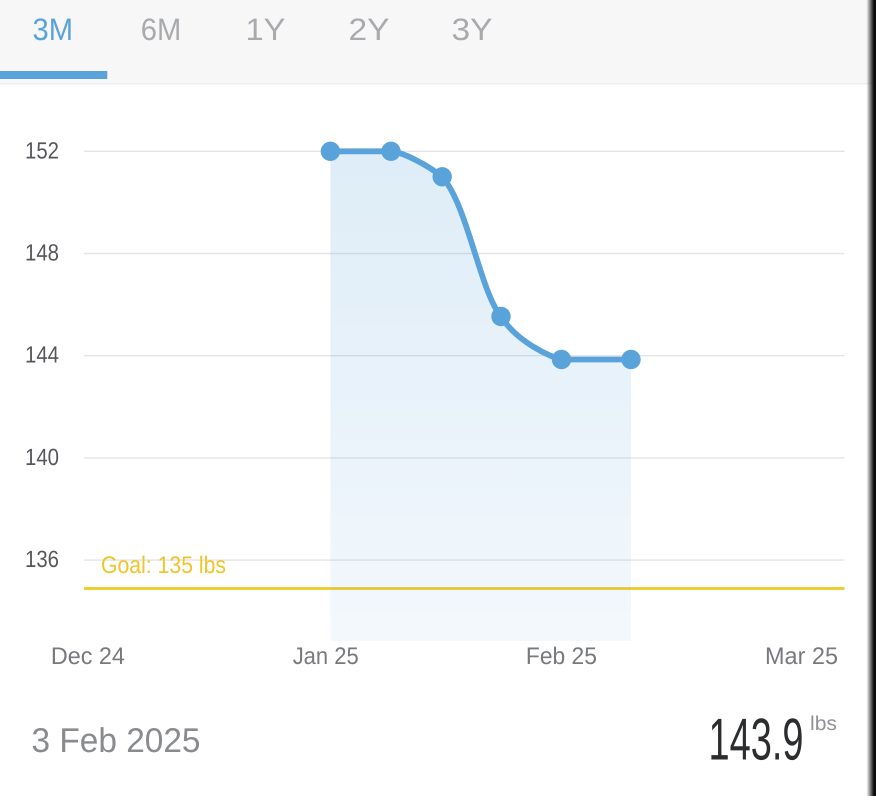 This screenshot has width=876, height=801. I want to click on svg-text: 3M, so click(53, 29).